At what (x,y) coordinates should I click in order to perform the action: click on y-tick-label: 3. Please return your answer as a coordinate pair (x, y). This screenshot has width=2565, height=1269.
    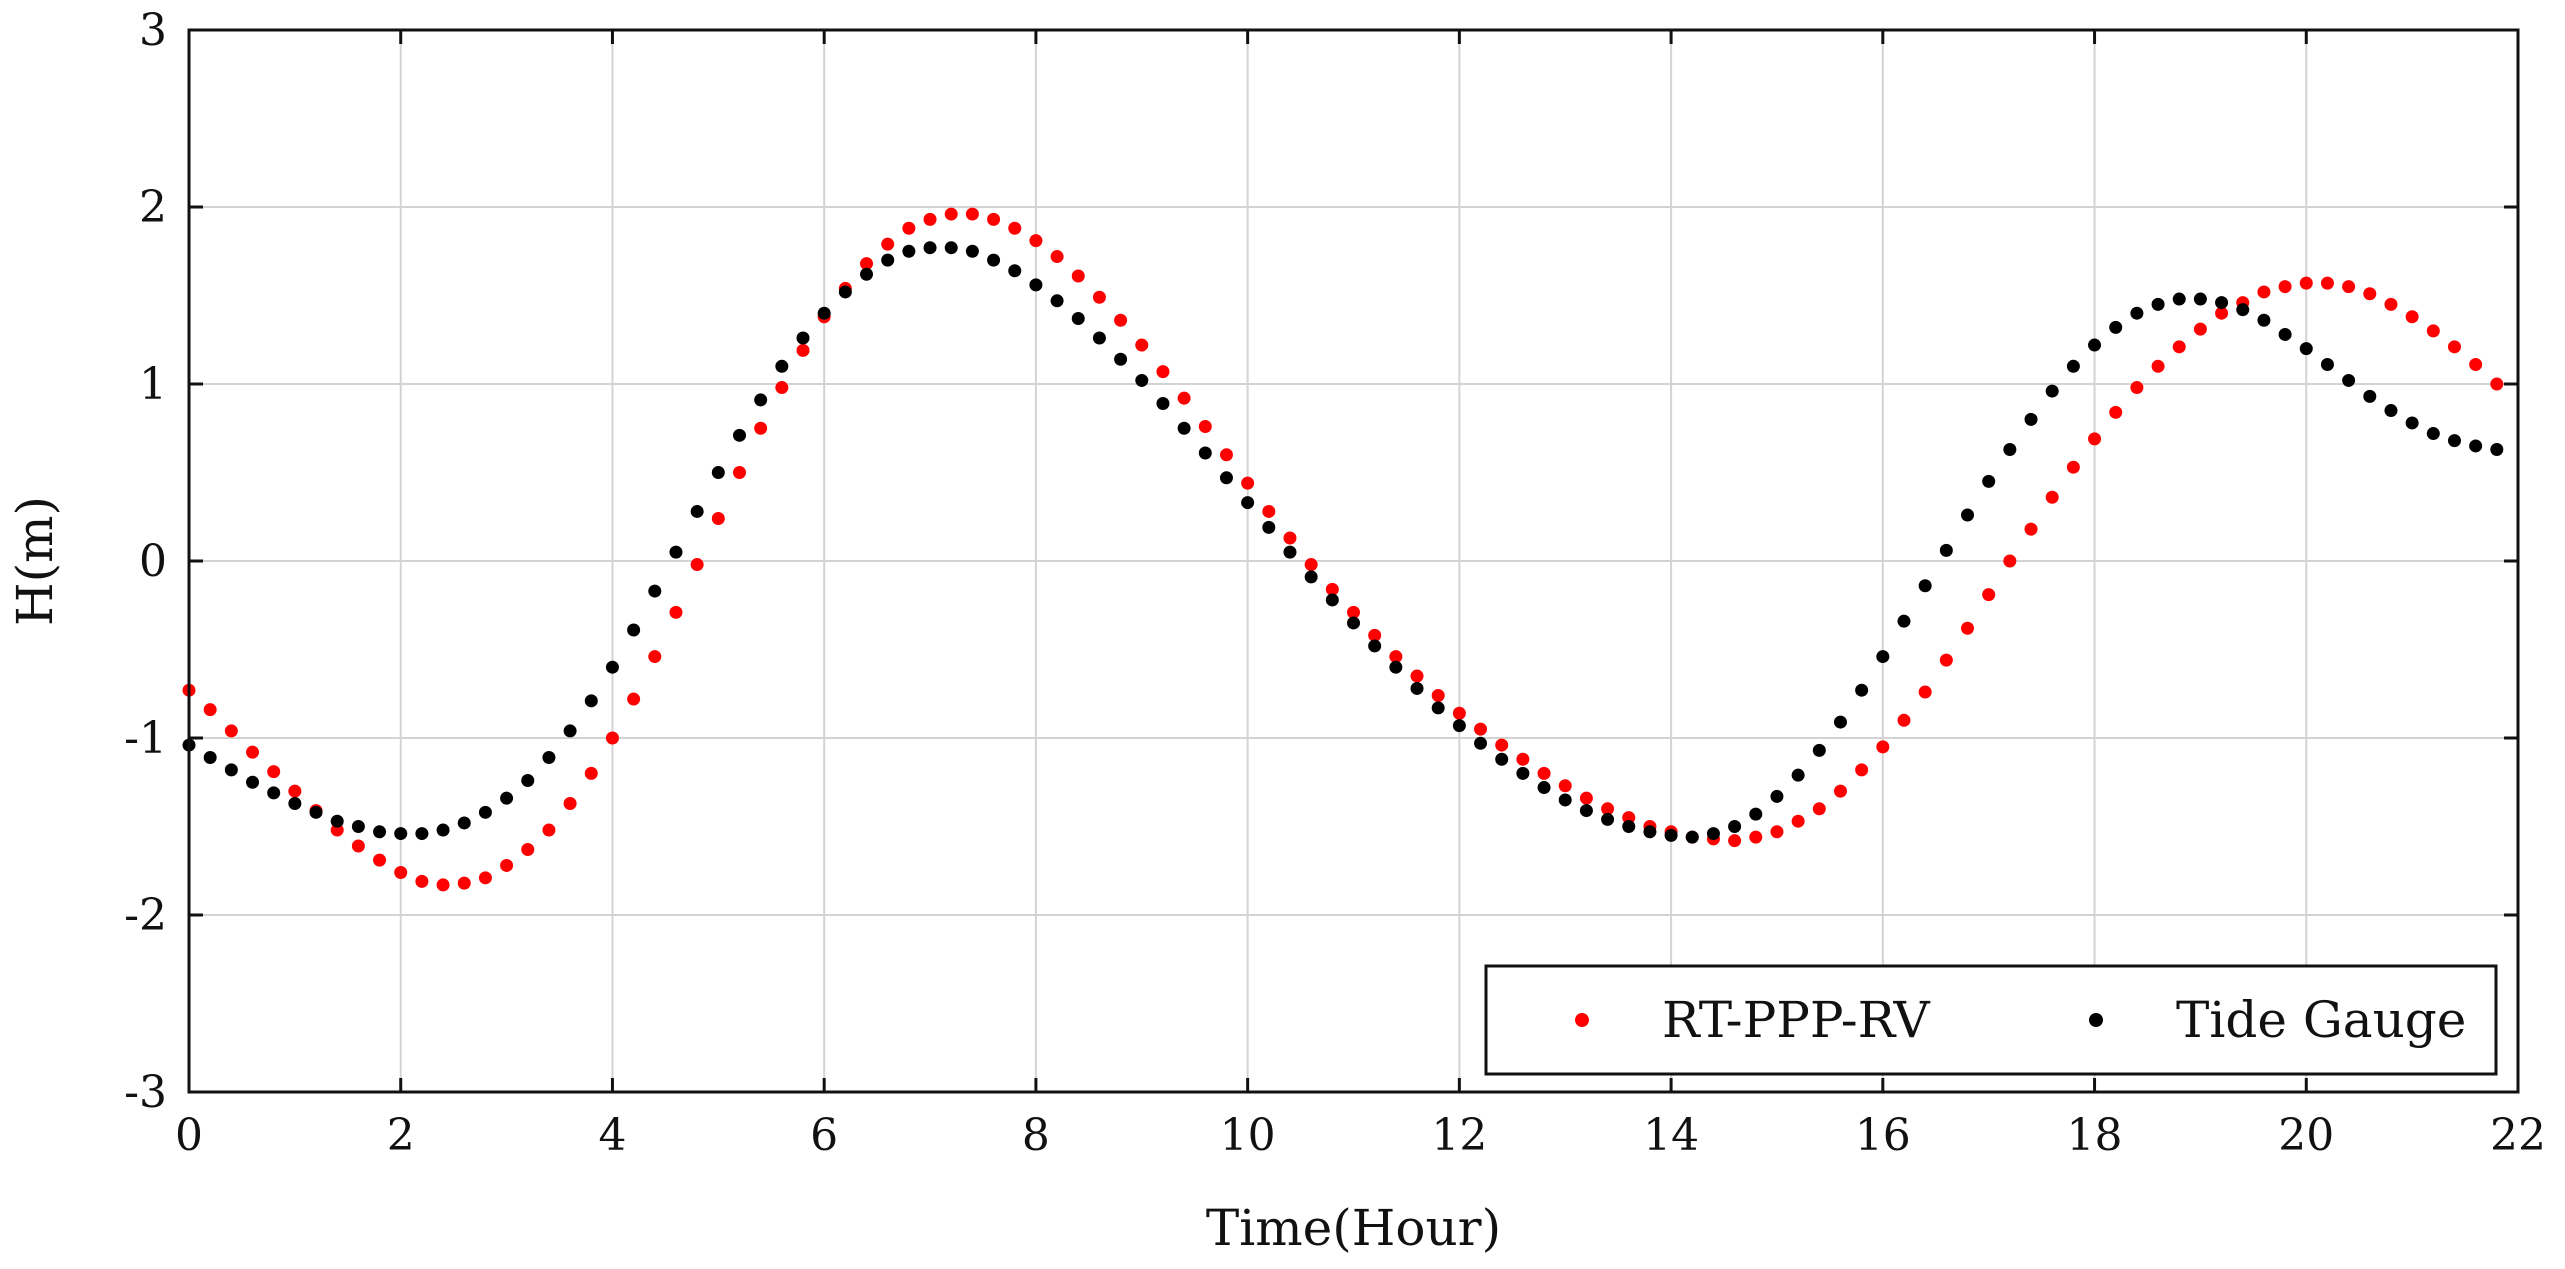
    Looking at the image, I should click on (153, 30).